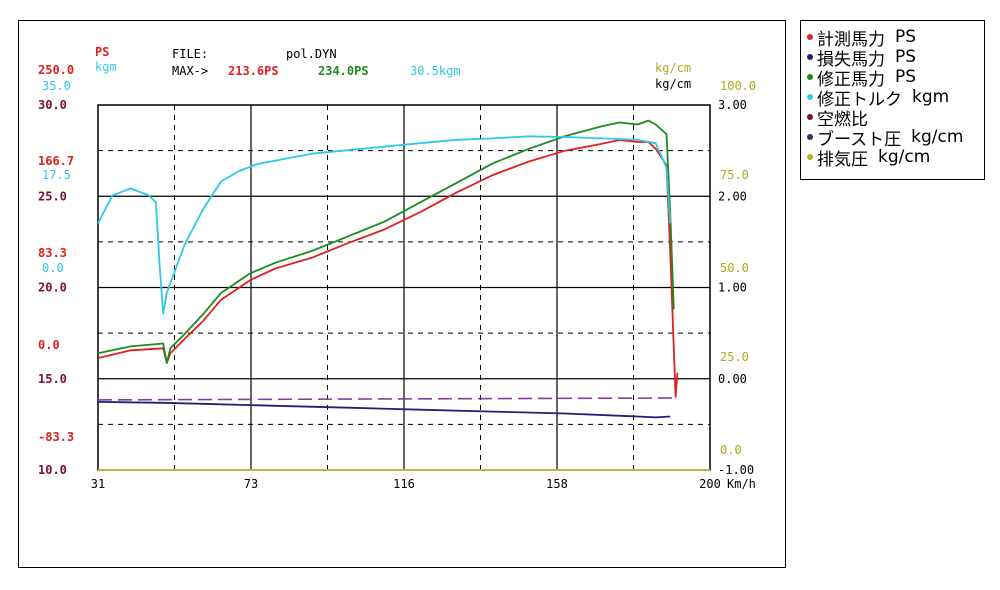 The width and height of the screenshot is (1000, 590). What do you see at coordinates (851, 79) in the screenshot?
I see `legend-label: 修正馬力` at bounding box center [851, 79].